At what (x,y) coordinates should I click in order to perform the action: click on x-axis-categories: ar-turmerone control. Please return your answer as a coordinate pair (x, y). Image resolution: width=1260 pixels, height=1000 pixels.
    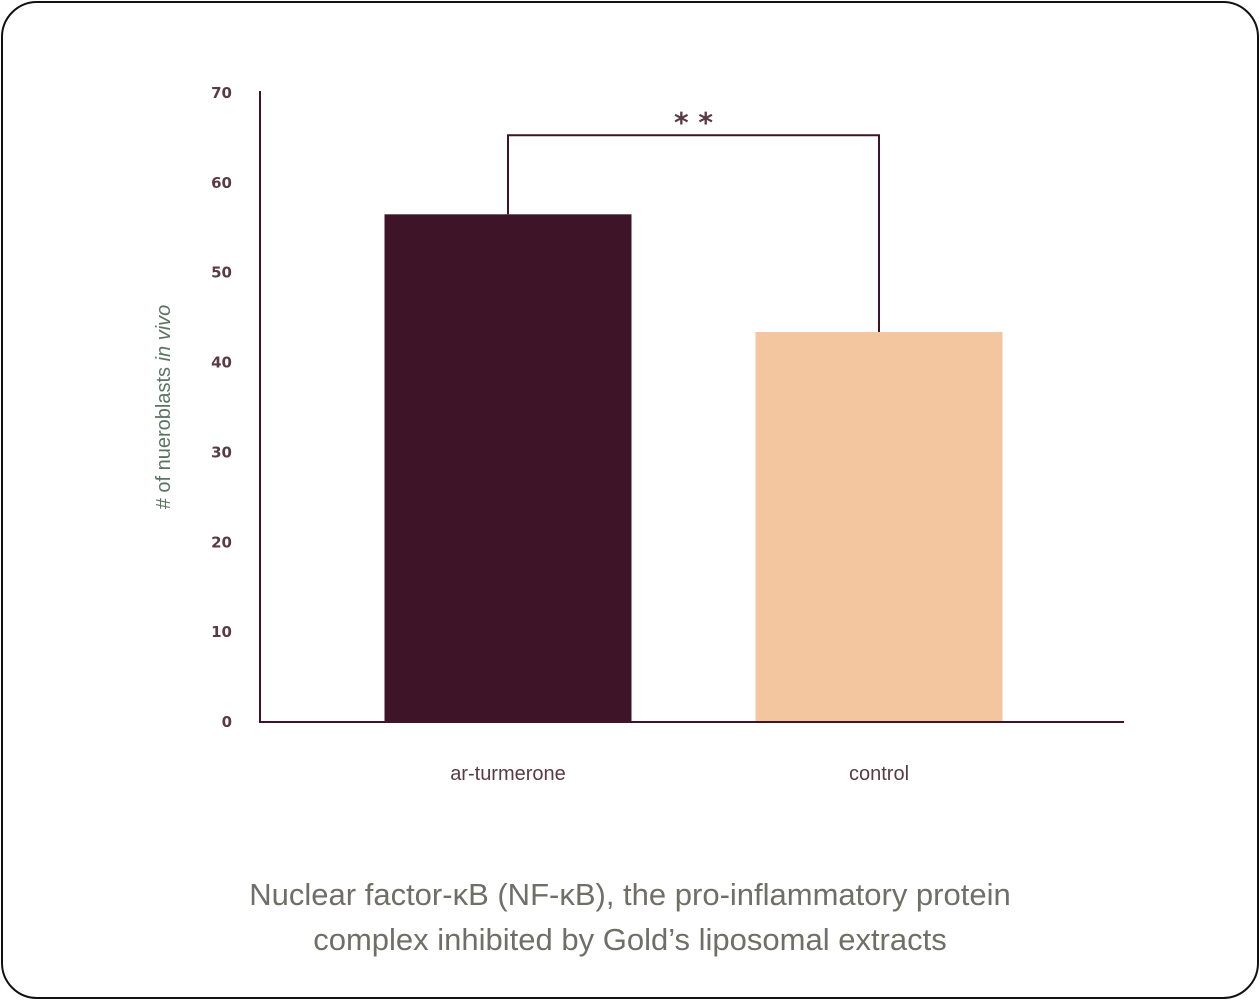
    Looking at the image, I should click on (679, 774).